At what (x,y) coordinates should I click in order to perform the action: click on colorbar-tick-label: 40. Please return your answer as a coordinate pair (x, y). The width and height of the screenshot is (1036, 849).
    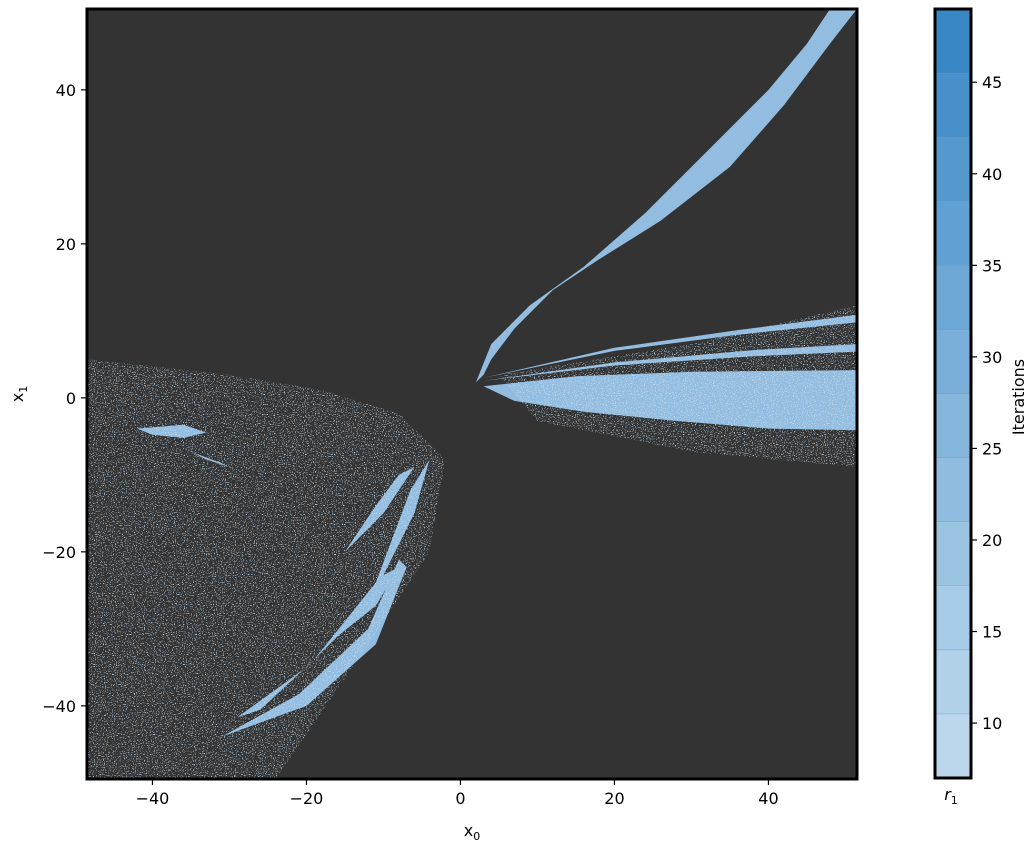
    Looking at the image, I should click on (992, 174).